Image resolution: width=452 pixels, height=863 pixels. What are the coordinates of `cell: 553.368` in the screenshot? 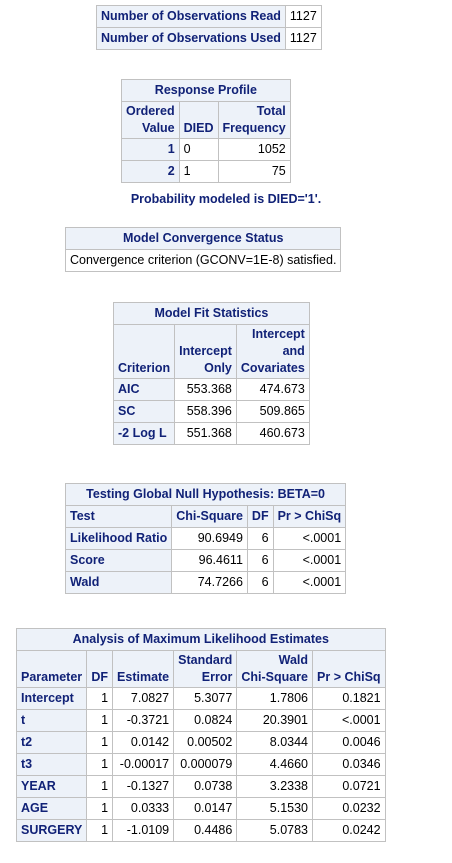 It's located at (205, 389).